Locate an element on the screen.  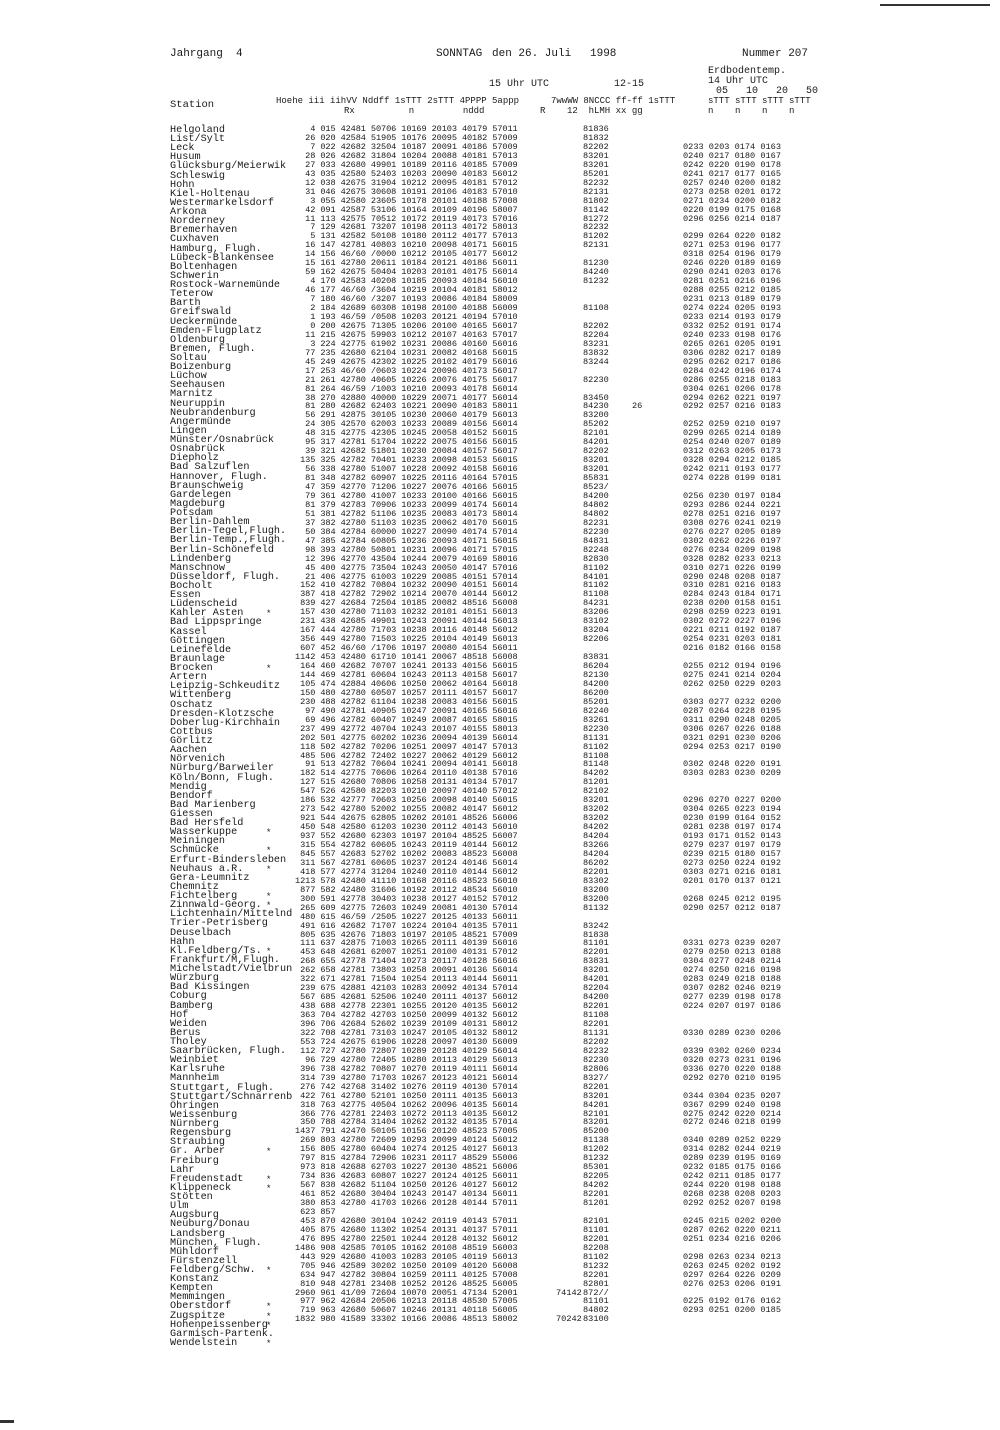
station-soil-temperatures: 0344 0304 0235 0207 is located at coordinates (732, 1095).